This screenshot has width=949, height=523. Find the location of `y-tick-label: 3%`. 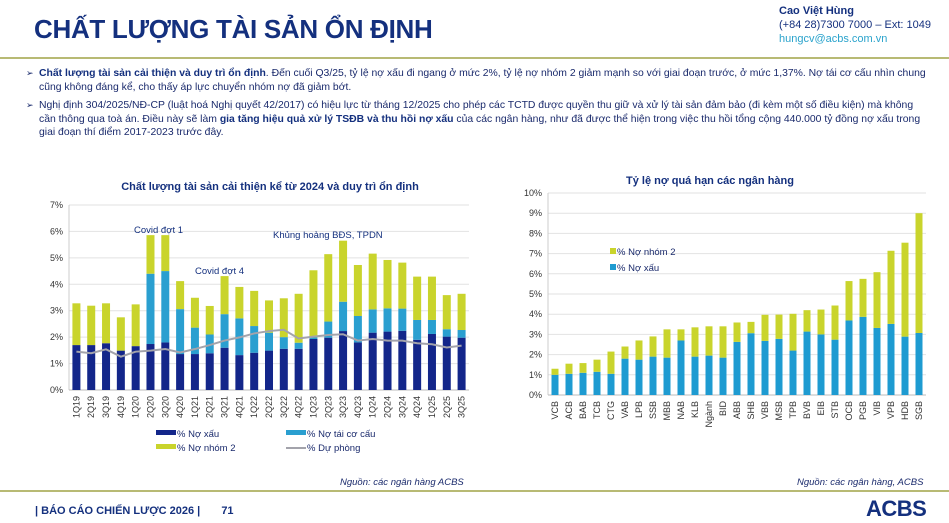

y-tick-label: 3% is located at coordinates (56, 311).